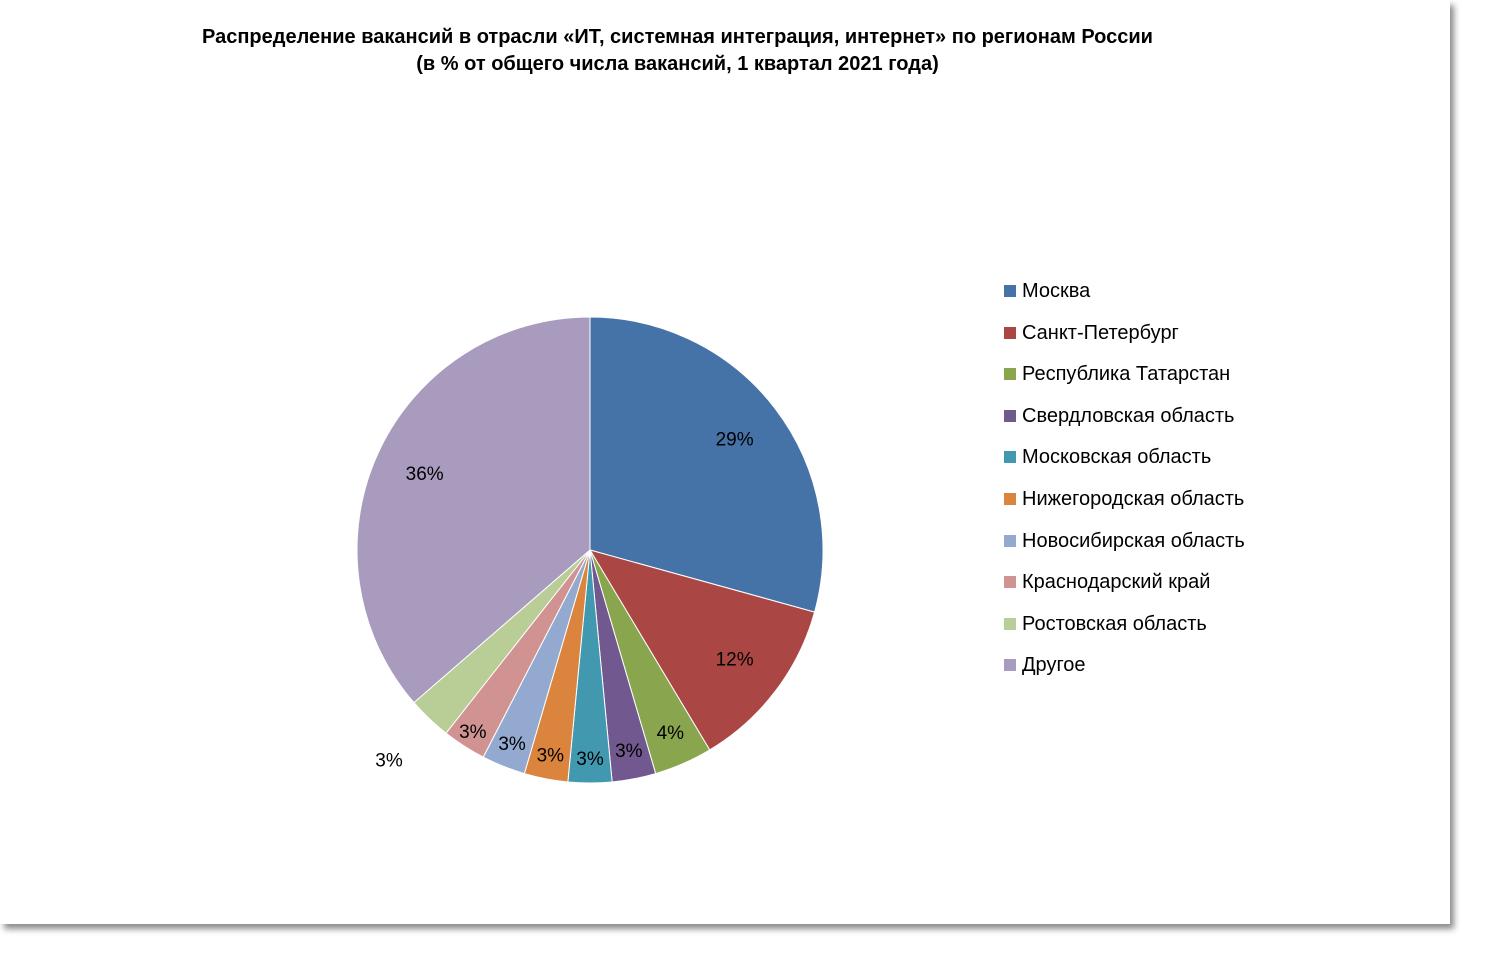 This screenshot has width=1500, height=956. I want to click on legend-item: Краснодарский край, so click(1124, 586).